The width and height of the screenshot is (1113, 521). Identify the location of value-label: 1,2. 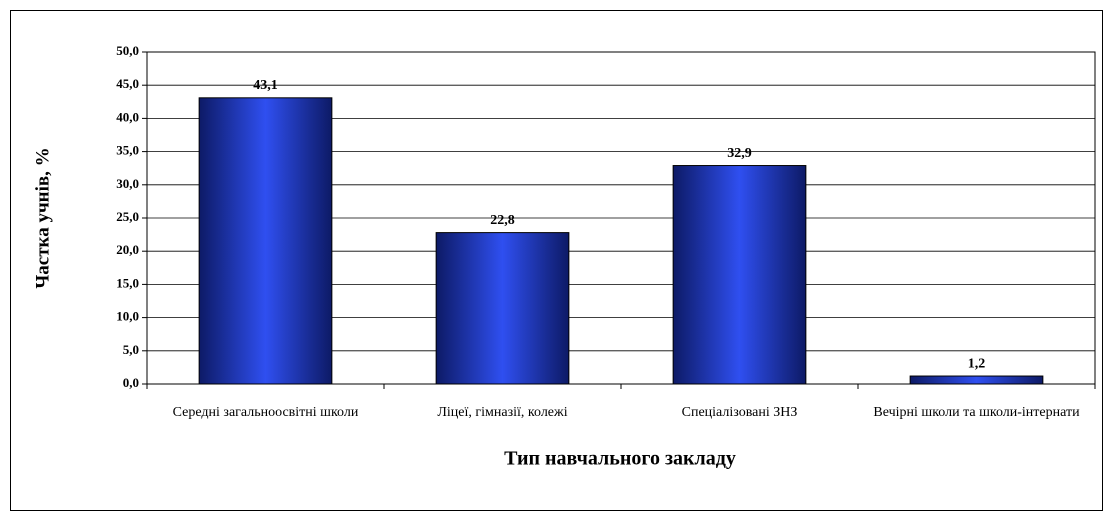
(977, 363).